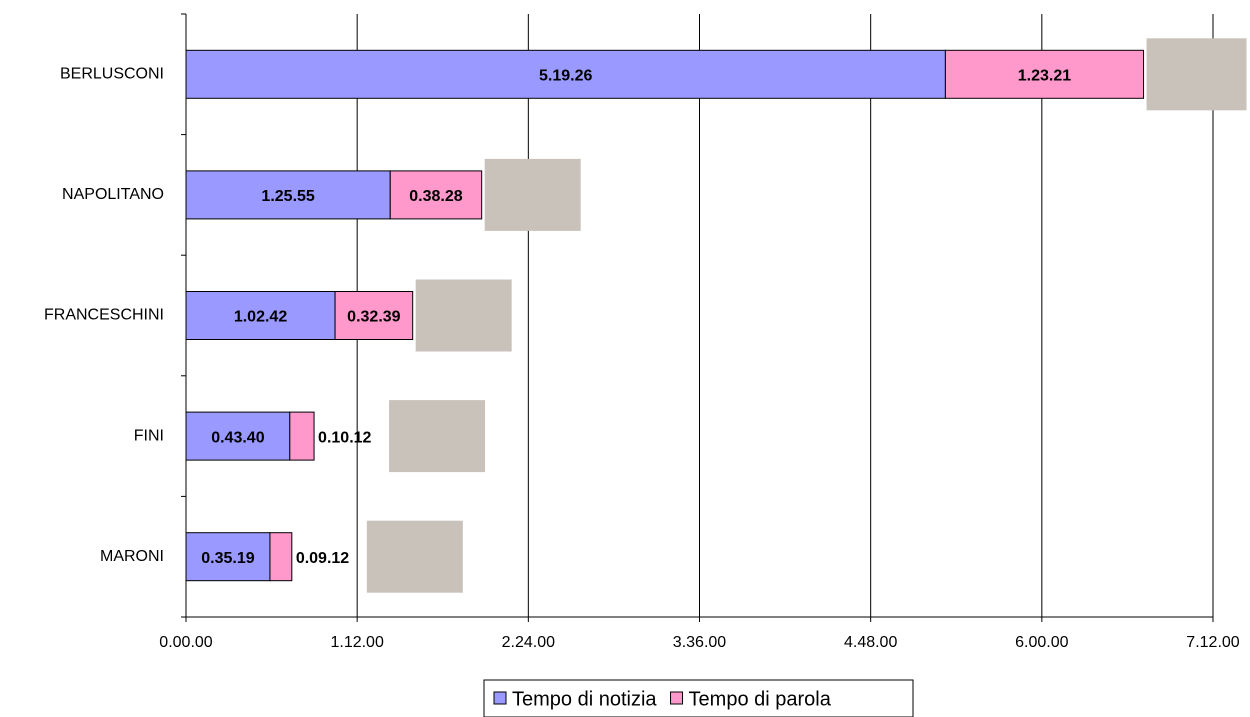  Describe the element at coordinates (132, 556) in the screenshot. I see `y-tick-label: MARONI` at that location.